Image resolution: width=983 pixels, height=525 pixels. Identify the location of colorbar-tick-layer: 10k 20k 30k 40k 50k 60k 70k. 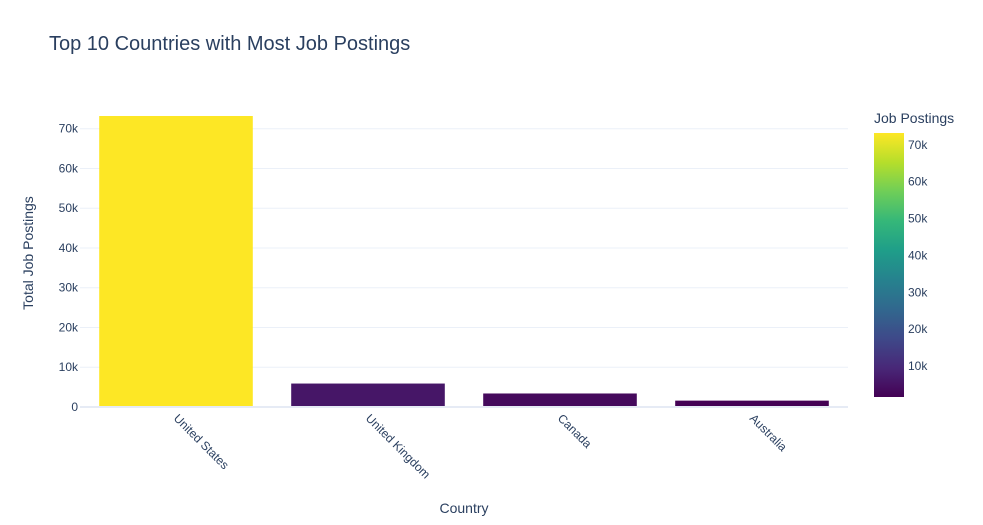
(918, 255).